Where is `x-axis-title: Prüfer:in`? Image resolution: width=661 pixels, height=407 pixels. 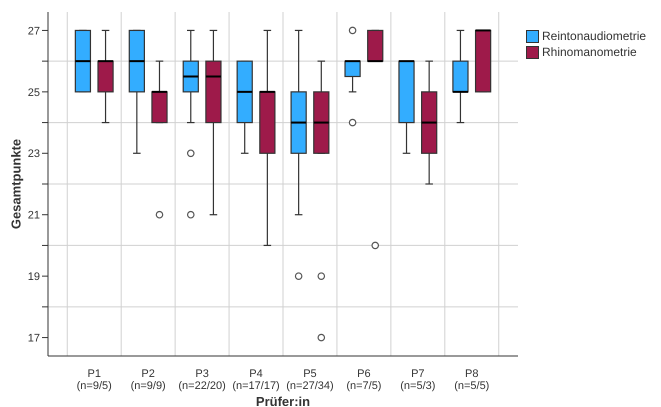
x-axis-title: Prüfer:in is located at coordinates (283, 400).